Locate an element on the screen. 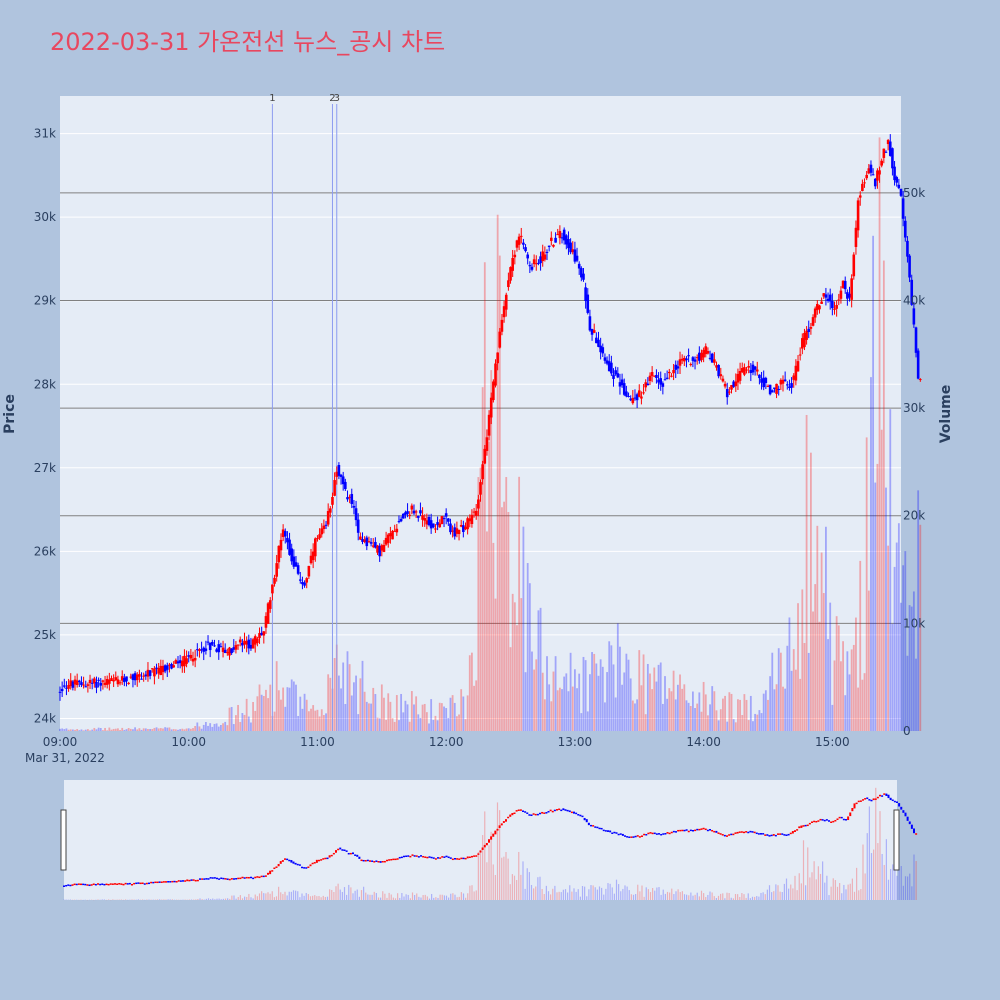 The height and width of the screenshot is (1000, 1000). range-slider is located at coordinates (480, 840).